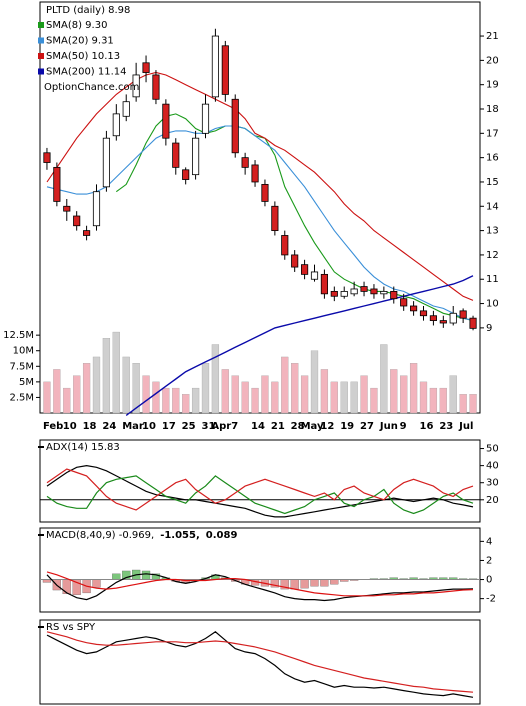 This screenshot has width=526, height=706. I want to click on y-tick-label: 19, so click(492, 85).